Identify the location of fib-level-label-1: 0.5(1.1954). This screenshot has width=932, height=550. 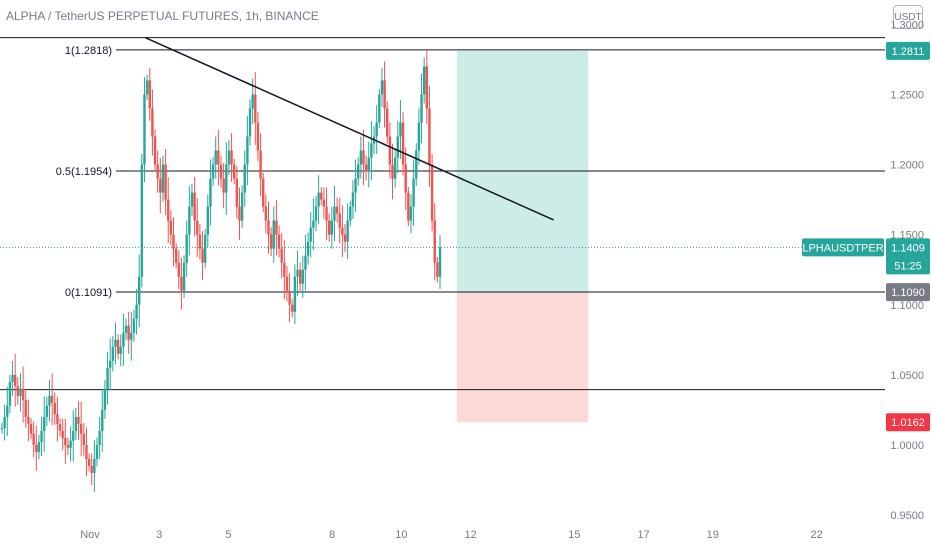
(84, 172).